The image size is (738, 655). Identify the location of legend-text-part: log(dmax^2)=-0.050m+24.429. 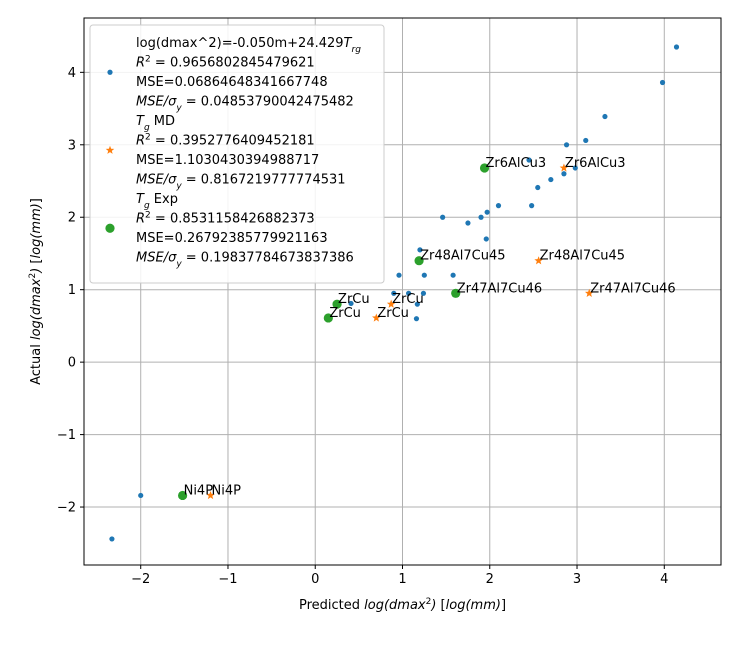
(240, 43).